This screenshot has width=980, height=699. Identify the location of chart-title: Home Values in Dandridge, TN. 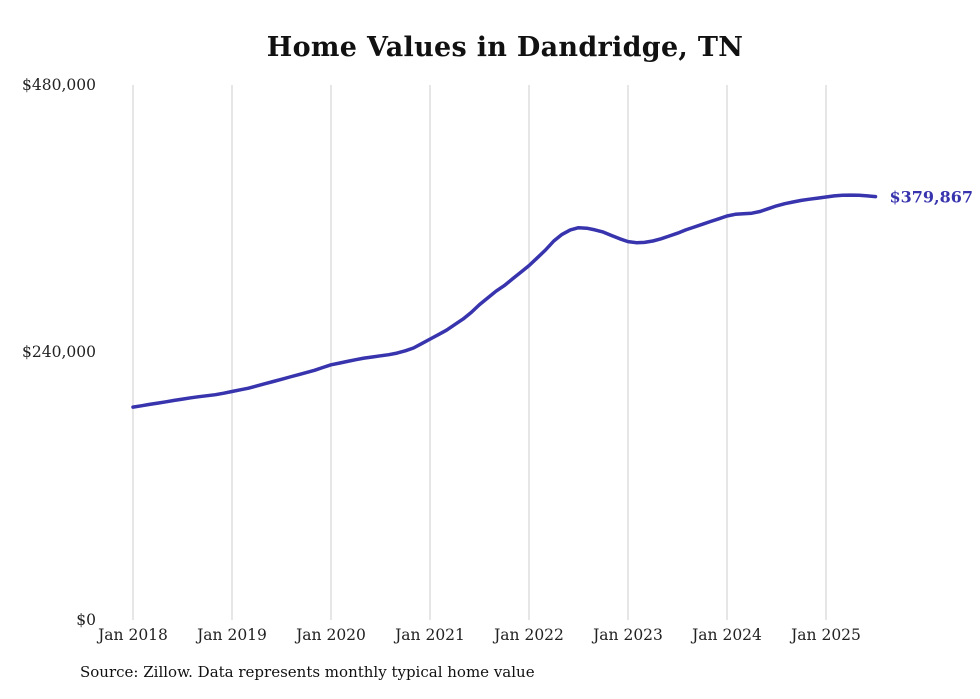
(505, 47).